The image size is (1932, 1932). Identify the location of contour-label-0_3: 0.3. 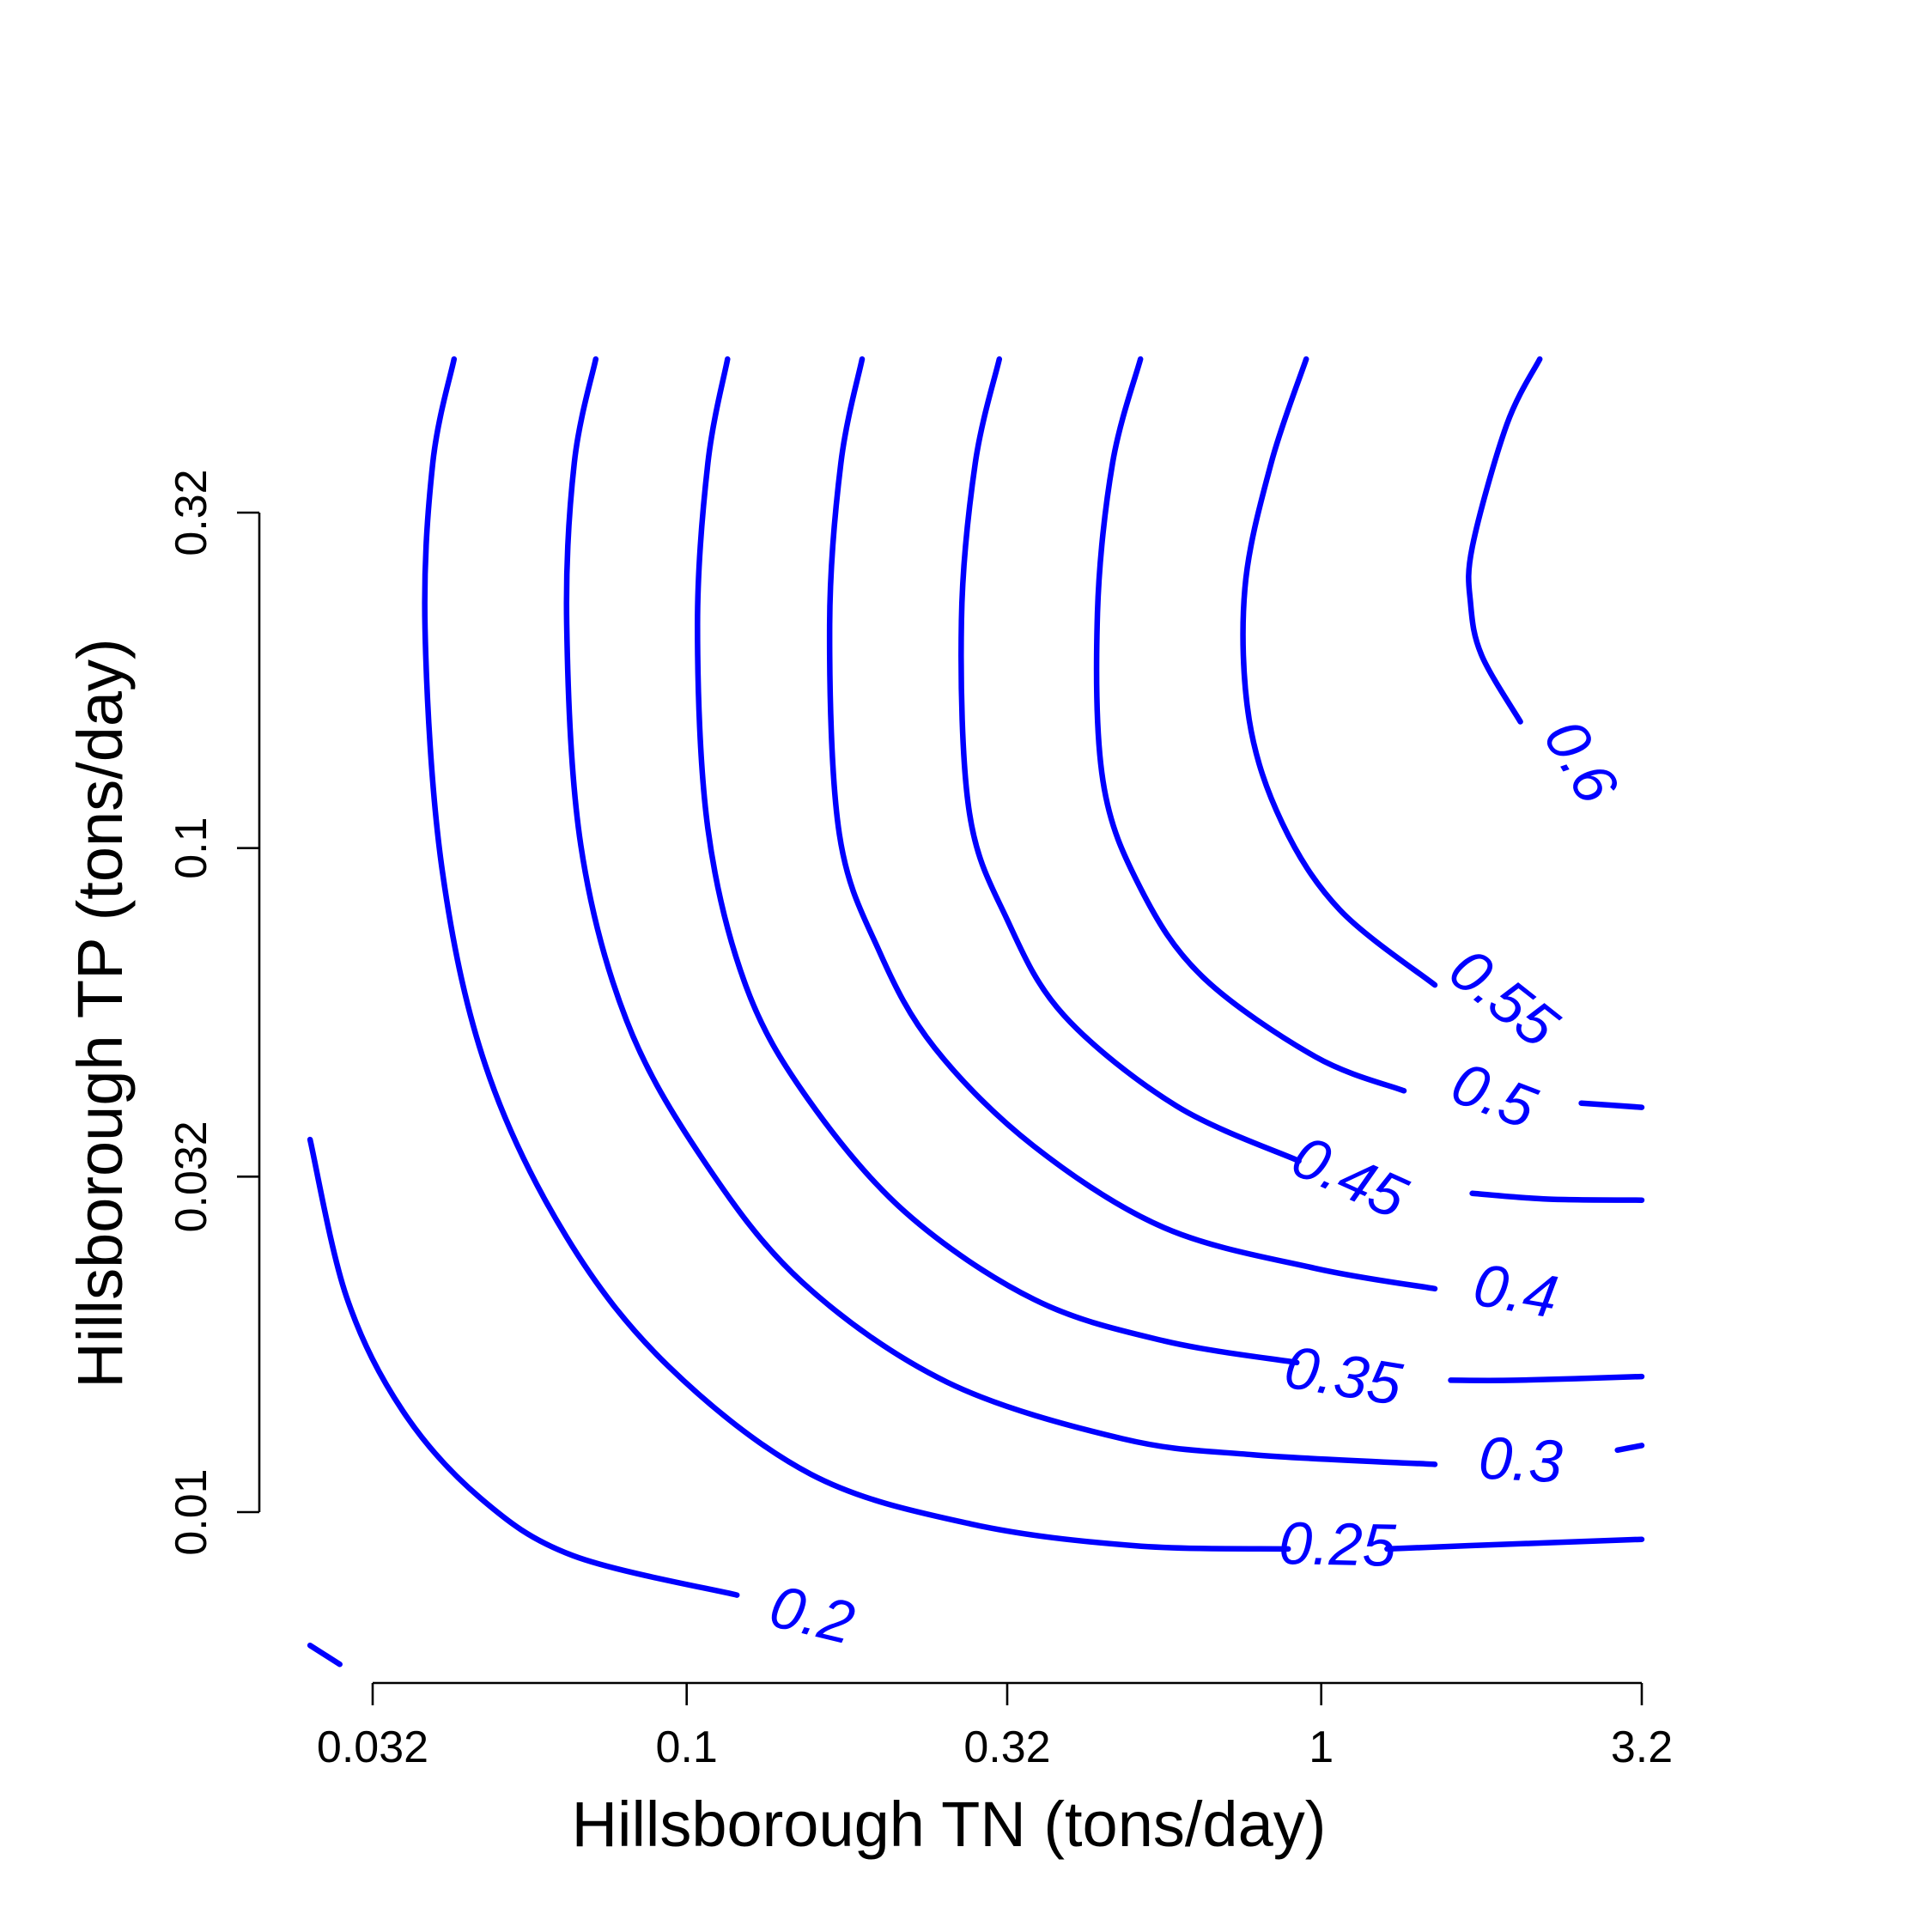
(1521, 1459).